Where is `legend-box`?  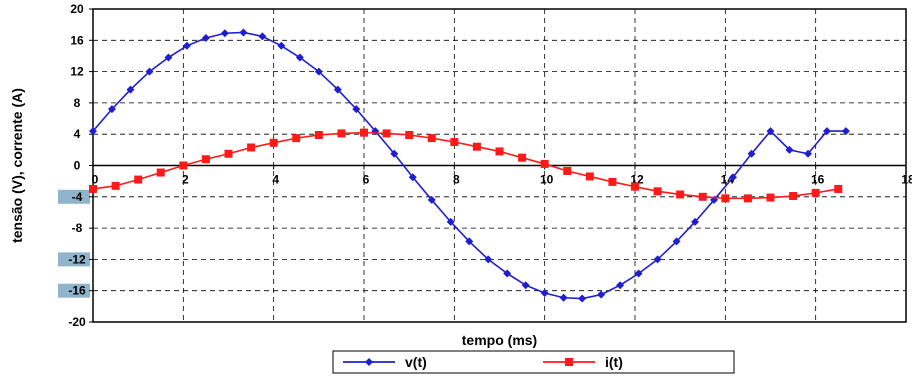 legend-box is located at coordinates (533, 362).